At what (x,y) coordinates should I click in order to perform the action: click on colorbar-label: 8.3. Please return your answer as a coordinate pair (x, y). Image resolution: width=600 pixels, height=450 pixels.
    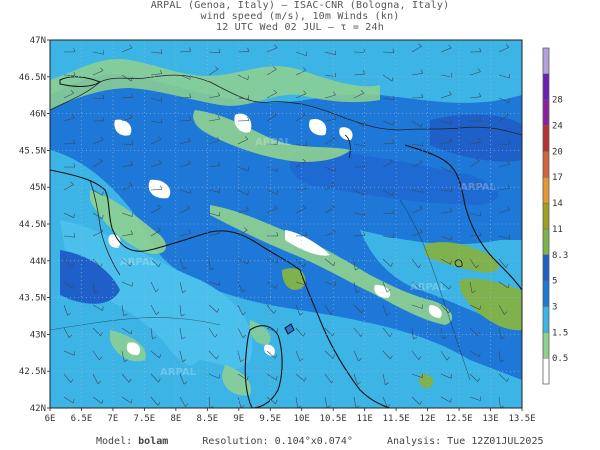
    Looking at the image, I should click on (560, 256).